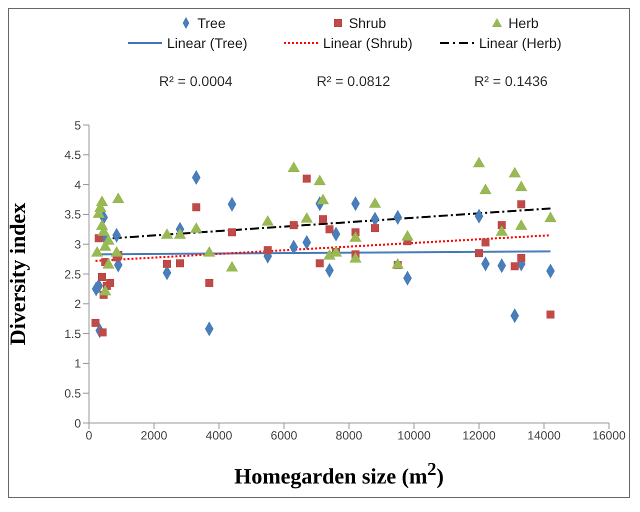 This screenshot has height=512, width=640. I want to click on x-tick-label: 16000, so click(609, 435).